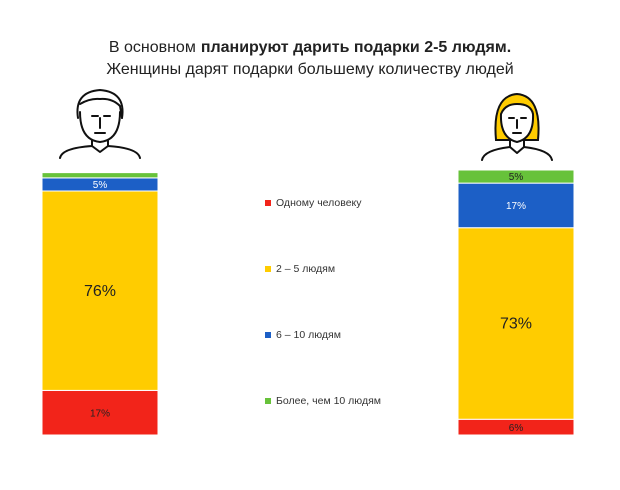  What do you see at coordinates (152, 47) in the screenshot?
I see `title-part: В основном` at bounding box center [152, 47].